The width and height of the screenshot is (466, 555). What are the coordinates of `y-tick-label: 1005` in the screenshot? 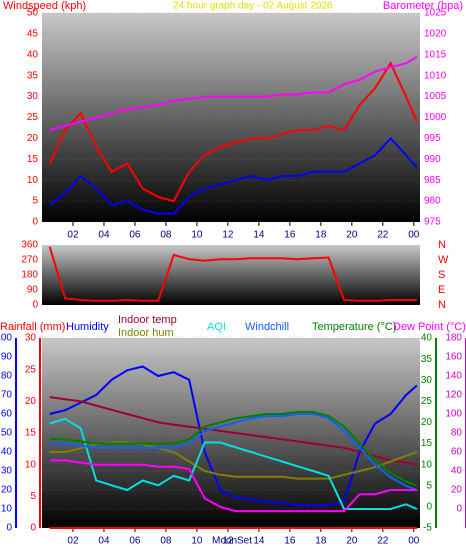 It's located at (435, 96).